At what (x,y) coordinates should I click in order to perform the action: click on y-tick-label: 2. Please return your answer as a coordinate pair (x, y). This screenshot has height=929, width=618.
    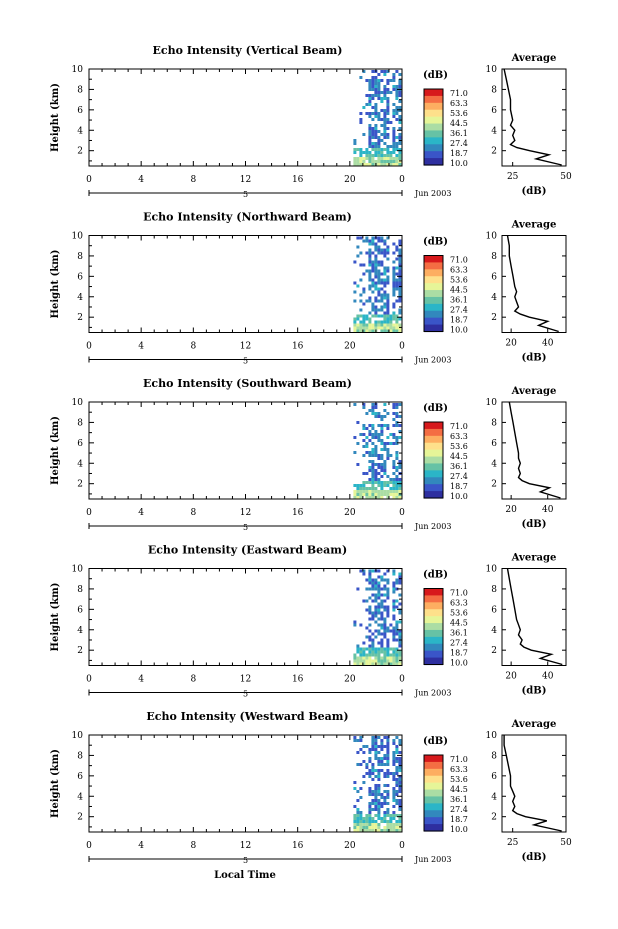
    Looking at the image, I should click on (80, 318).